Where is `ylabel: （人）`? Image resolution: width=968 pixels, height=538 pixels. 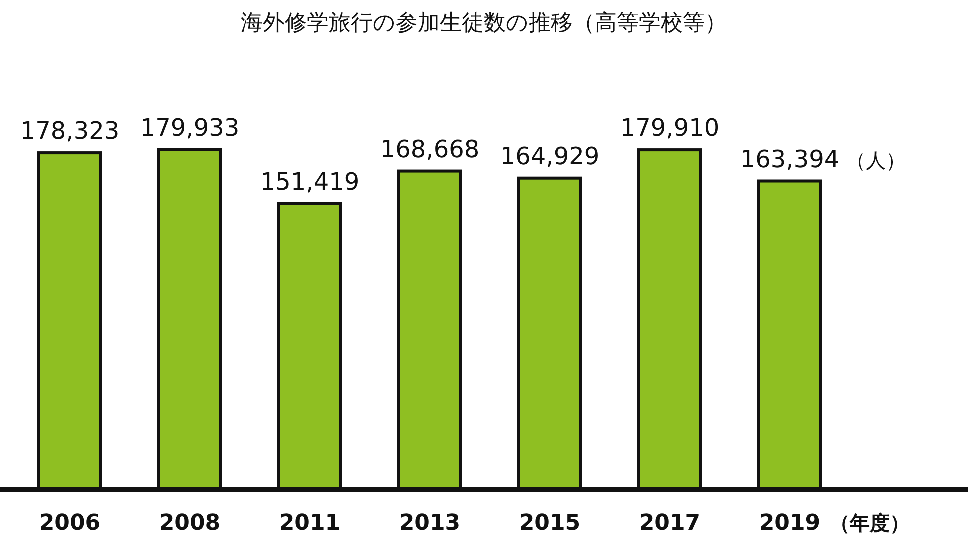
ylabel: （人） is located at coordinates (876, 160).